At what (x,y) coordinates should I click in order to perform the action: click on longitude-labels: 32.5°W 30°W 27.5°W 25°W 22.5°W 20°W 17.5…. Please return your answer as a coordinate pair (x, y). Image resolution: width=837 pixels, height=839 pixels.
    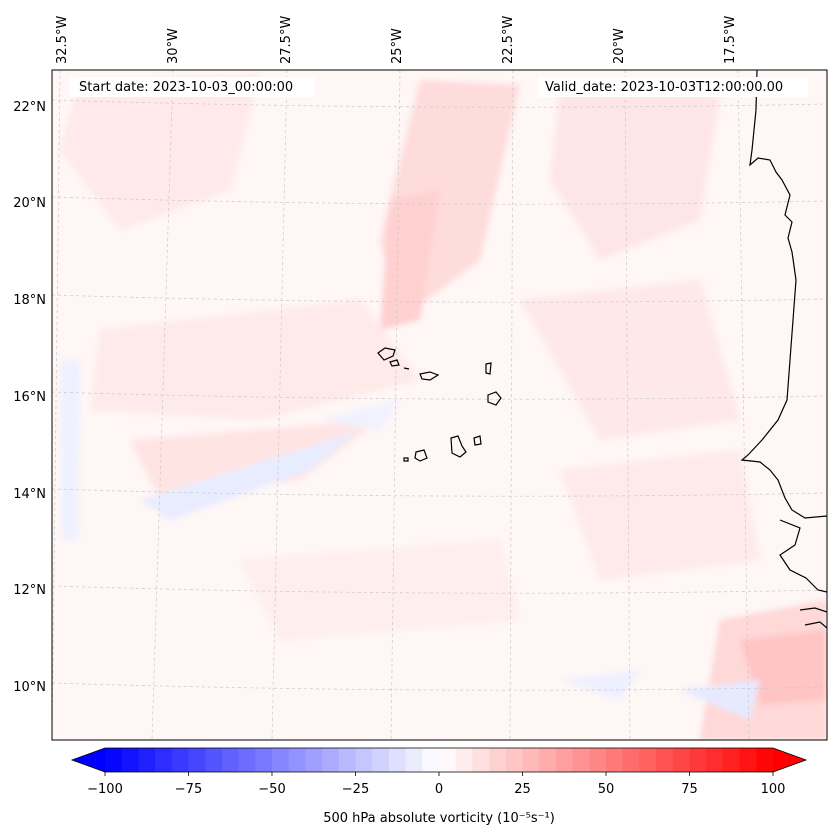
    Looking at the image, I should click on (396, 40).